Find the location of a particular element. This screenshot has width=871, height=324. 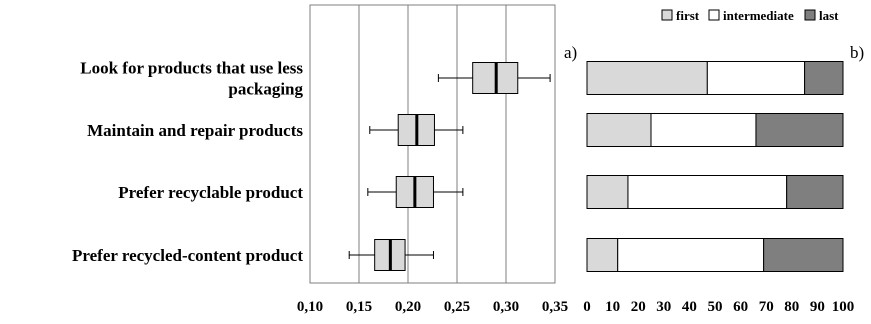

legend-label-first: first is located at coordinates (688, 15).